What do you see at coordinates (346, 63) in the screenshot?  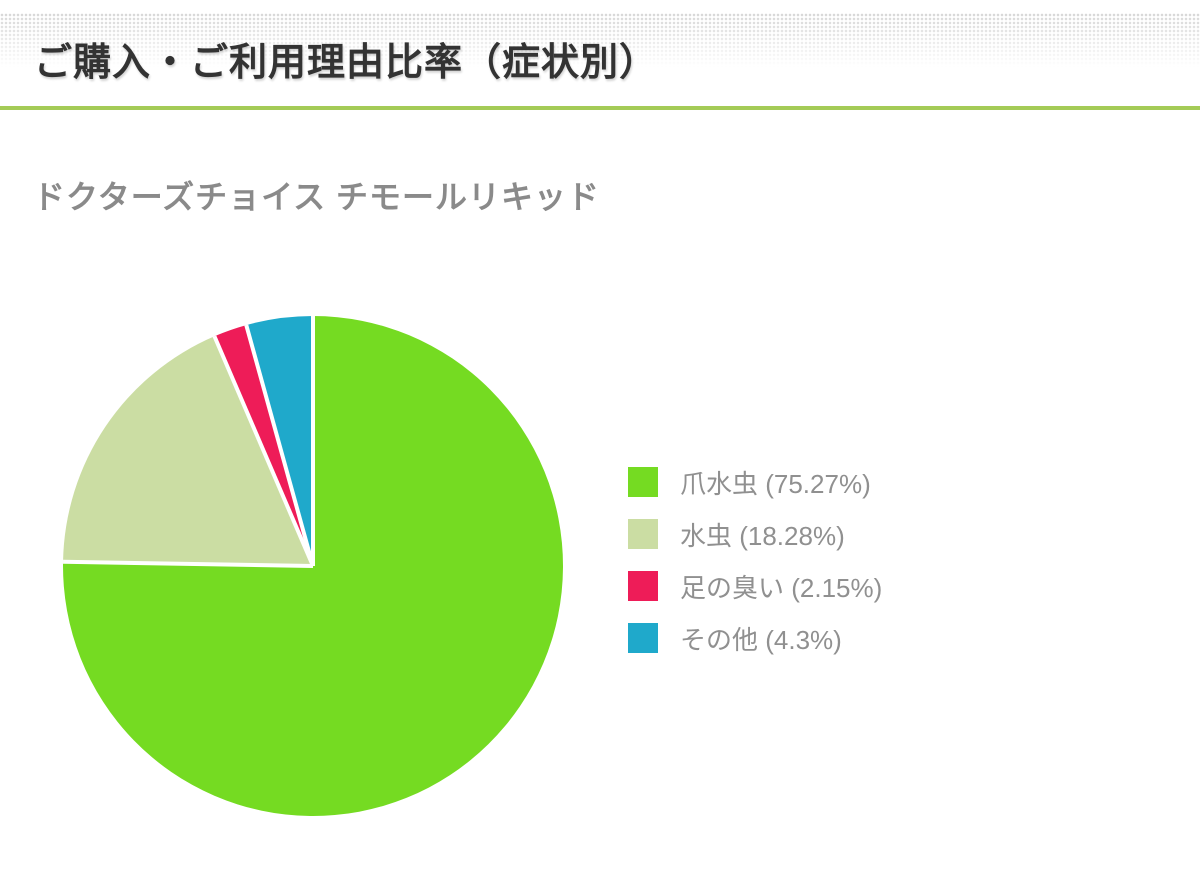 I see `page-title: ご購入・ご利用理由比率（症状別）` at bounding box center [346, 63].